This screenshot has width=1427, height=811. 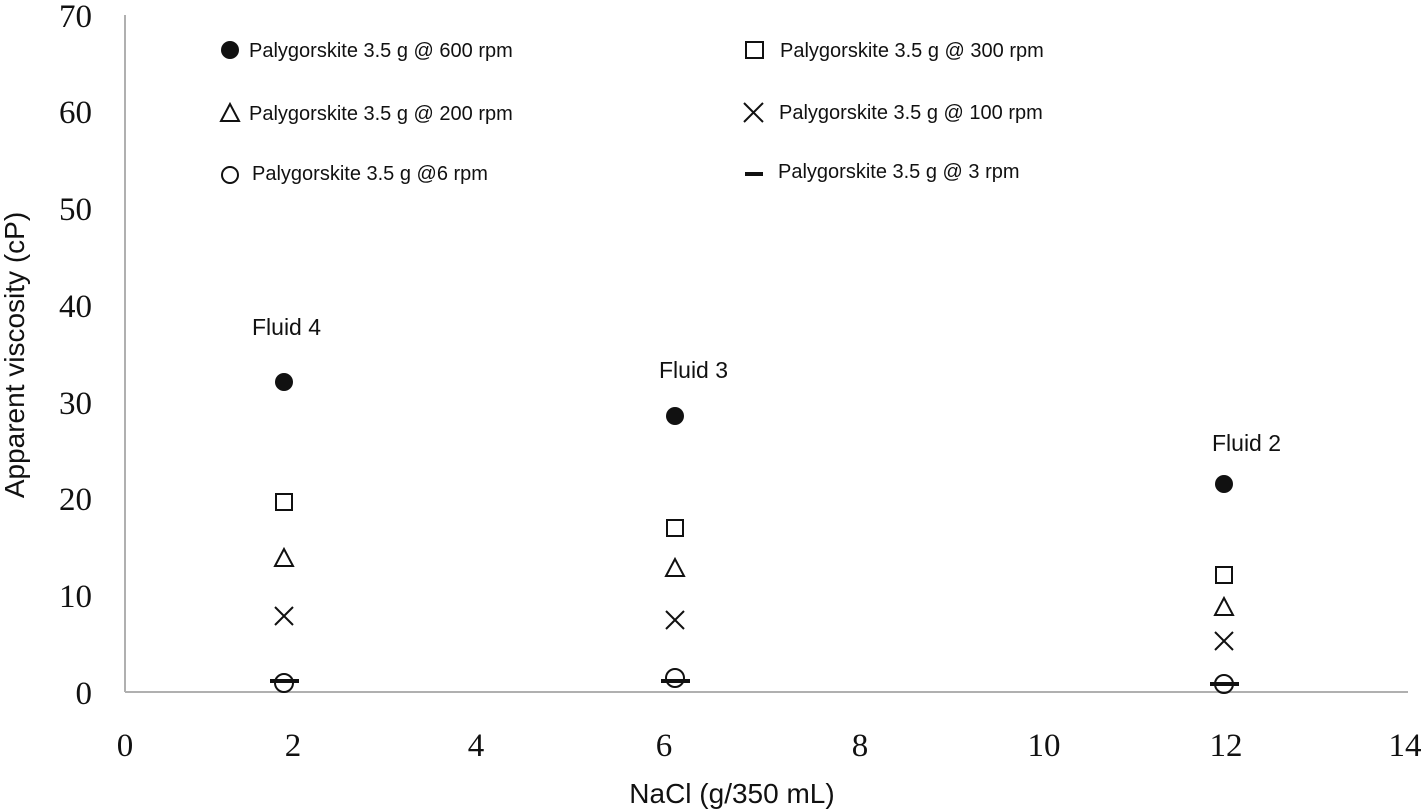 What do you see at coordinates (75, 307) in the screenshot?
I see `y-tick: 40` at bounding box center [75, 307].